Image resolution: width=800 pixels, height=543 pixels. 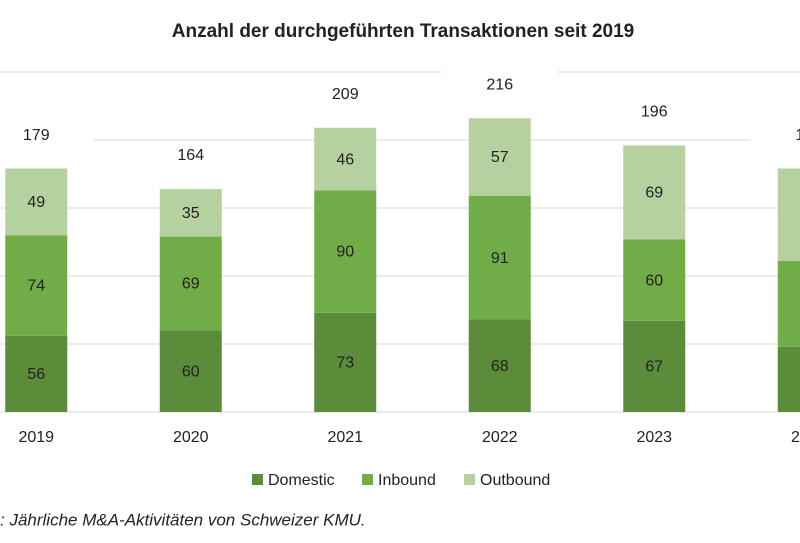 I want to click on data-label: 73, so click(x=345, y=363).